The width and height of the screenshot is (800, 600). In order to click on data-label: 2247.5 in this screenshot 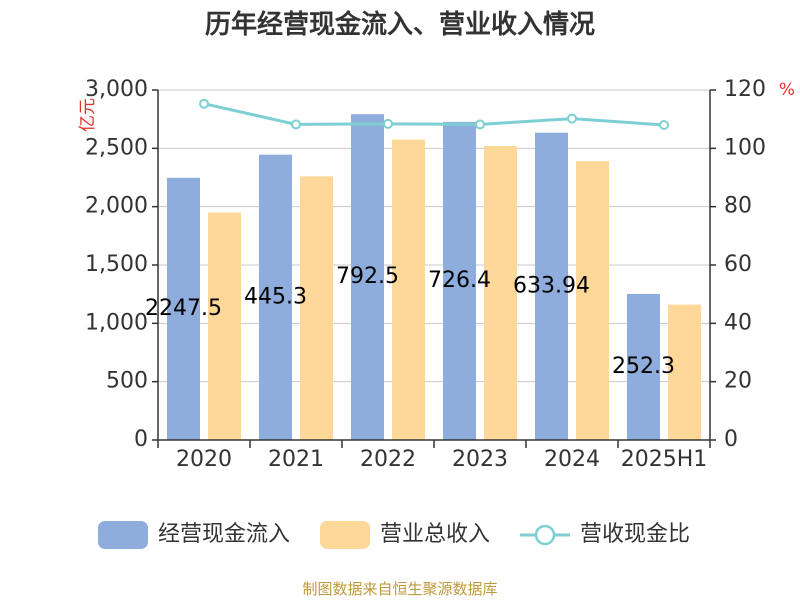, I will do `click(183, 308)`.